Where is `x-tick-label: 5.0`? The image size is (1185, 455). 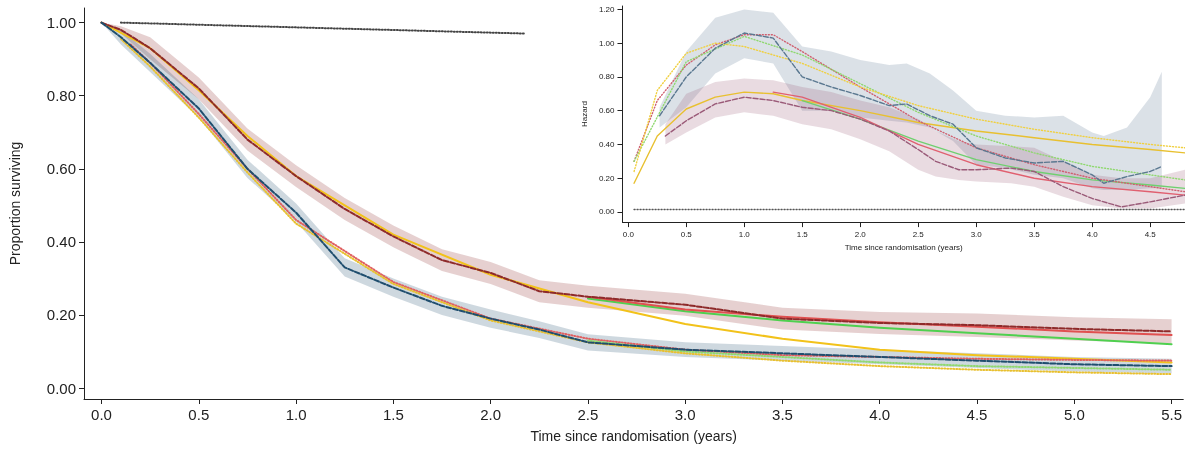
x-tick-label: 5.0 is located at coordinates (1074, 414).